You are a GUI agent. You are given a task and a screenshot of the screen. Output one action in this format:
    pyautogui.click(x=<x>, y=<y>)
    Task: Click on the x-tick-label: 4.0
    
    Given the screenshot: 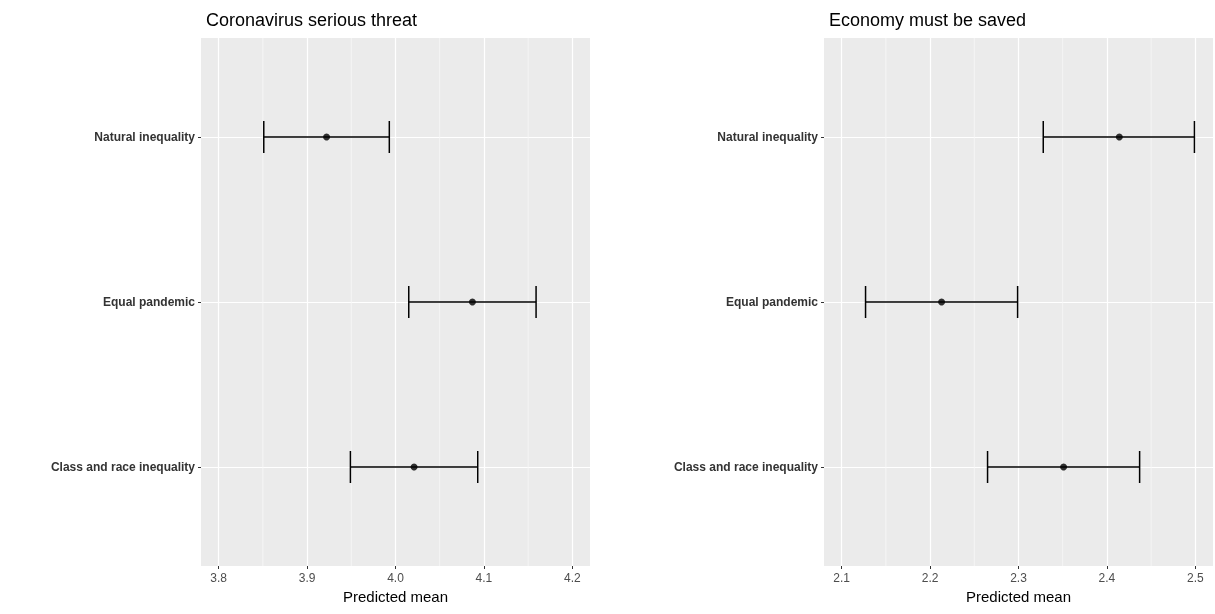 What is the action you would take?
    pyautogui.click(x=396, y=578)
    